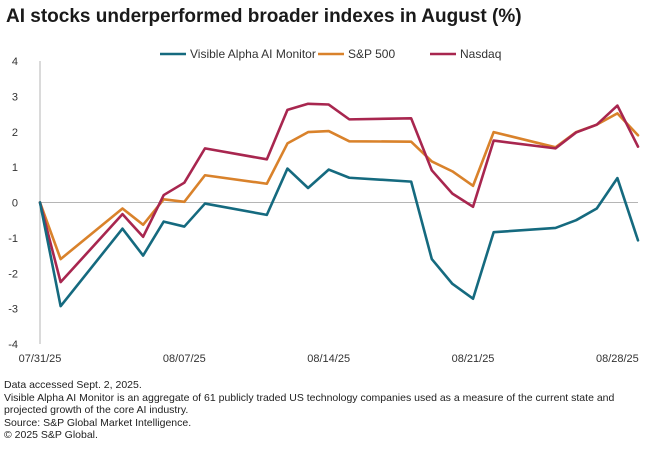 The height and width of the screenshot is (461, 660). What do you see at coordinates (15, 97) in the screenshot?
I see `y-tick-label: 3` at bounding box center [15, 97].